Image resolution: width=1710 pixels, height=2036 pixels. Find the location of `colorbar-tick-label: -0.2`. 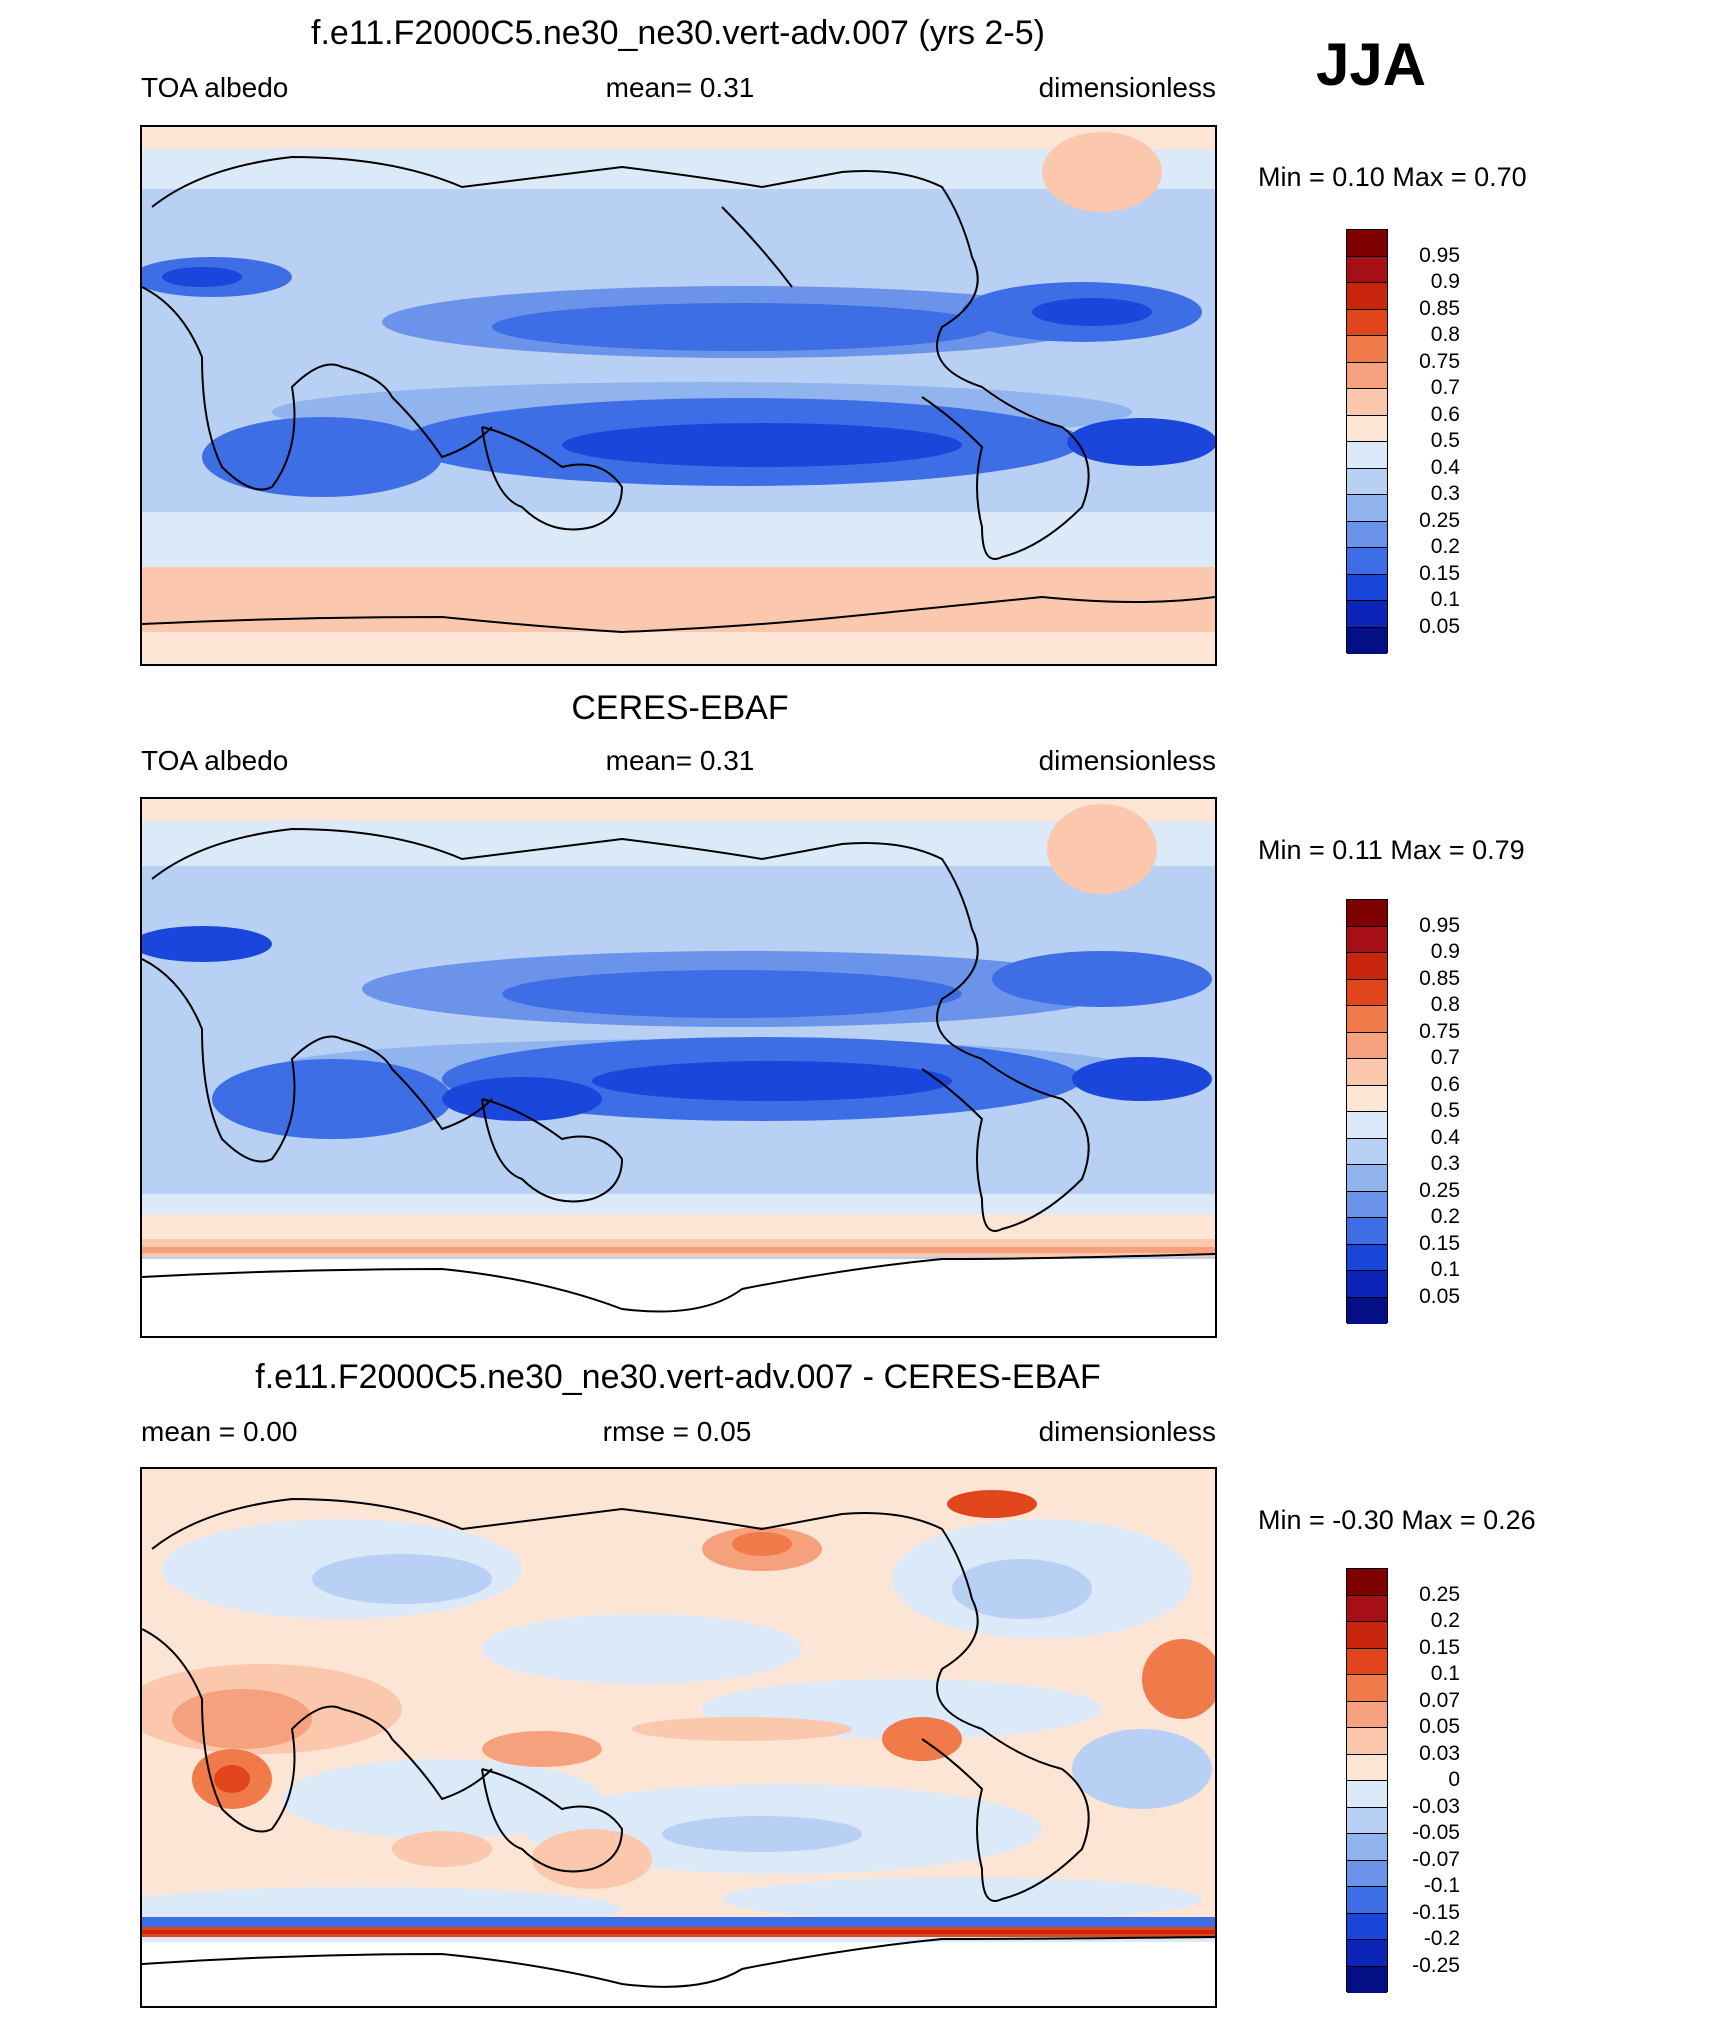

colorbar-tick-label: -0.2 is located at coordinates (1441, 1938).